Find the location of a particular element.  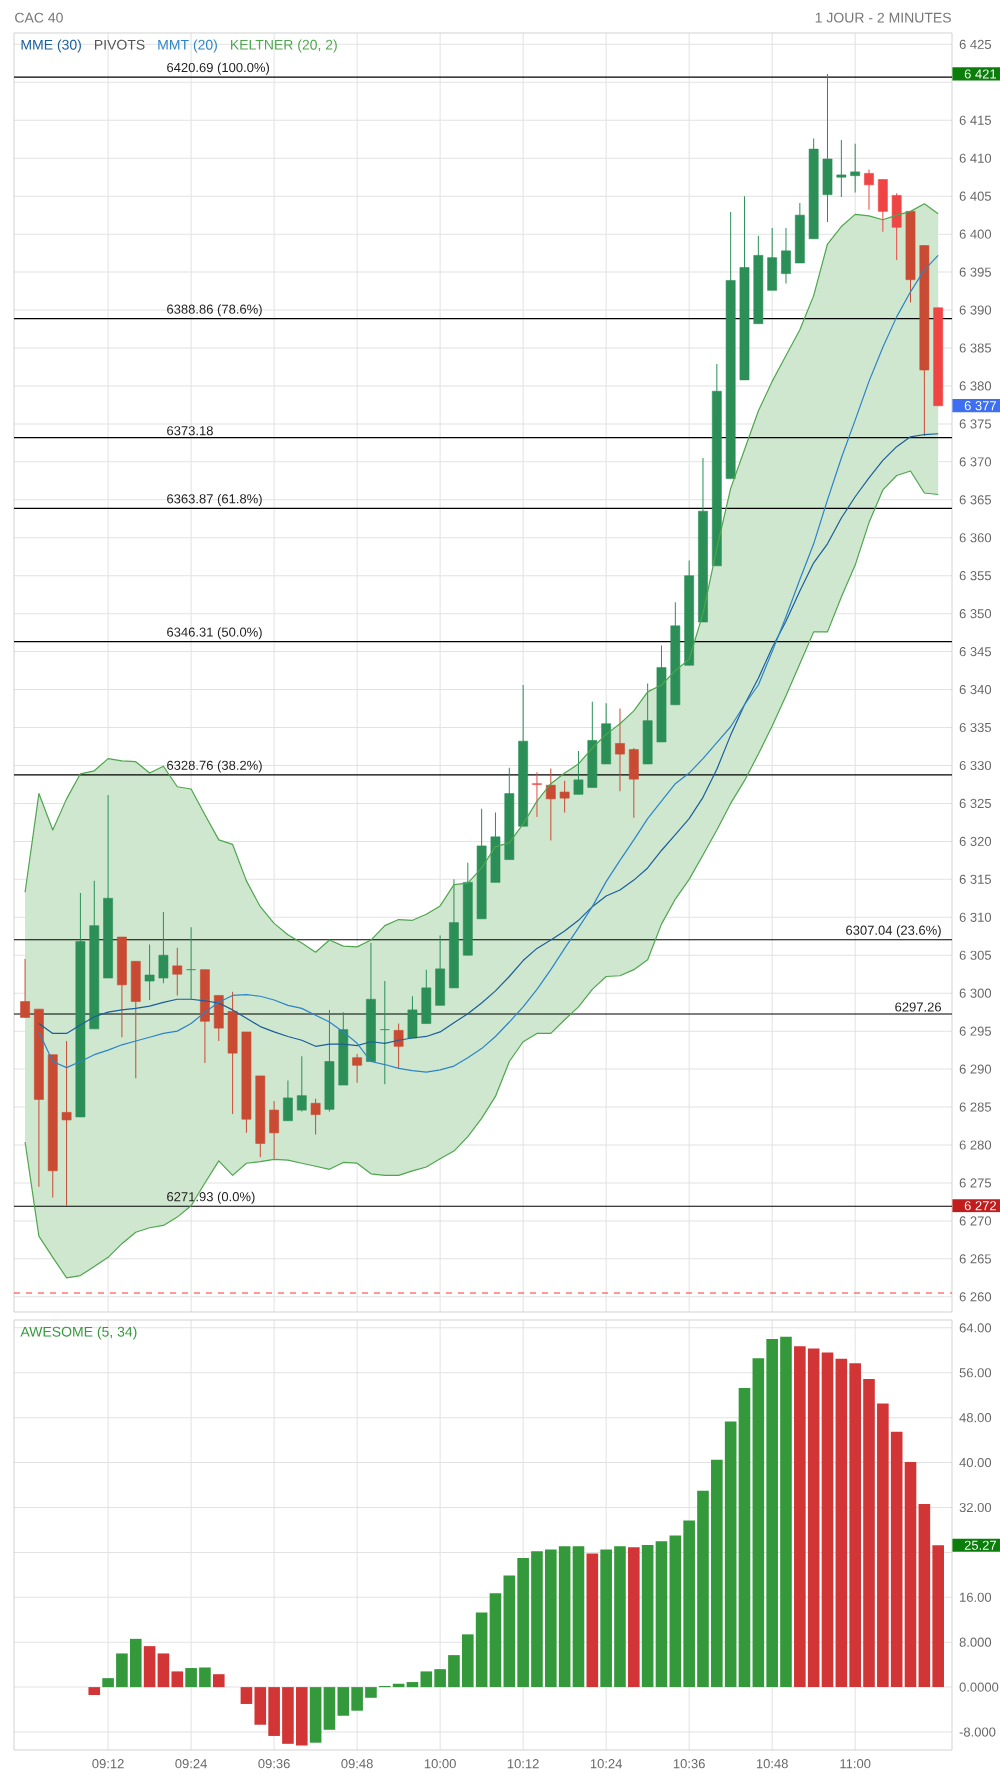

y-tick-label: 40.00 is located at coordinates (975, 1462).